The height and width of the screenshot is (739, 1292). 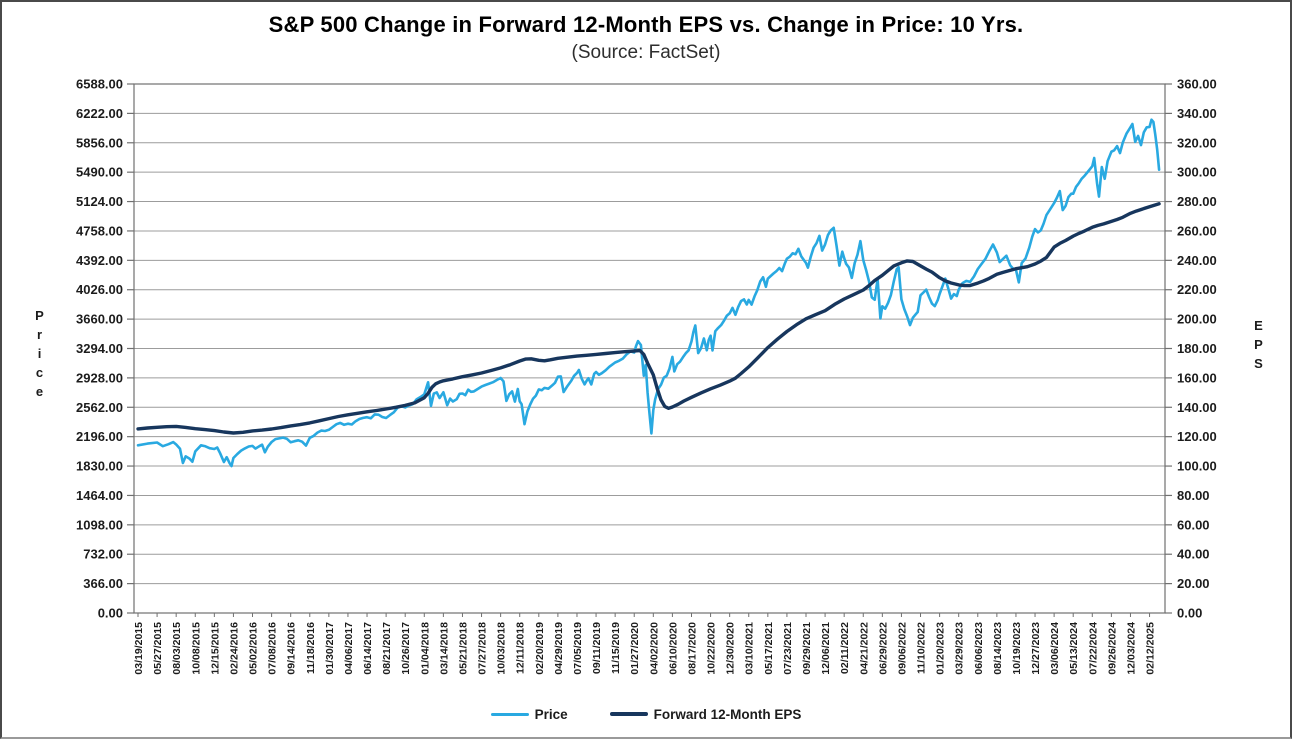 What do you see at coordinates (99, 495) in the screenshot?
I see `left-axis-tick-label: 1464.00` at bounding box center [99, 495].